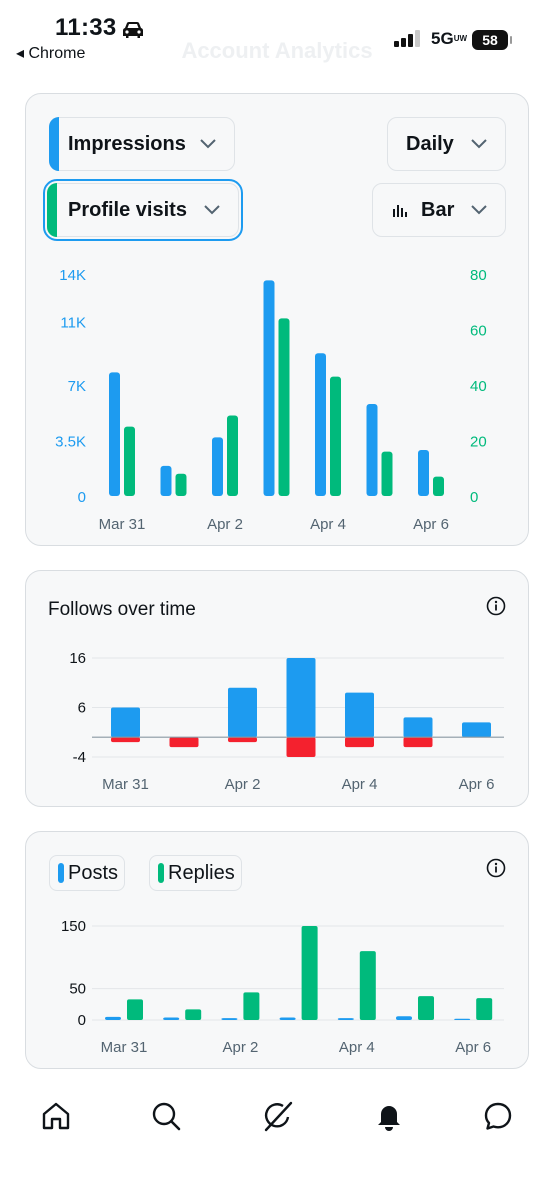 This screenshot has height=1200, width=554. What do you see at coordinates (389, 1116) in the screenshot?
I see `notifications-icon` at bounding box center [389, 1116].